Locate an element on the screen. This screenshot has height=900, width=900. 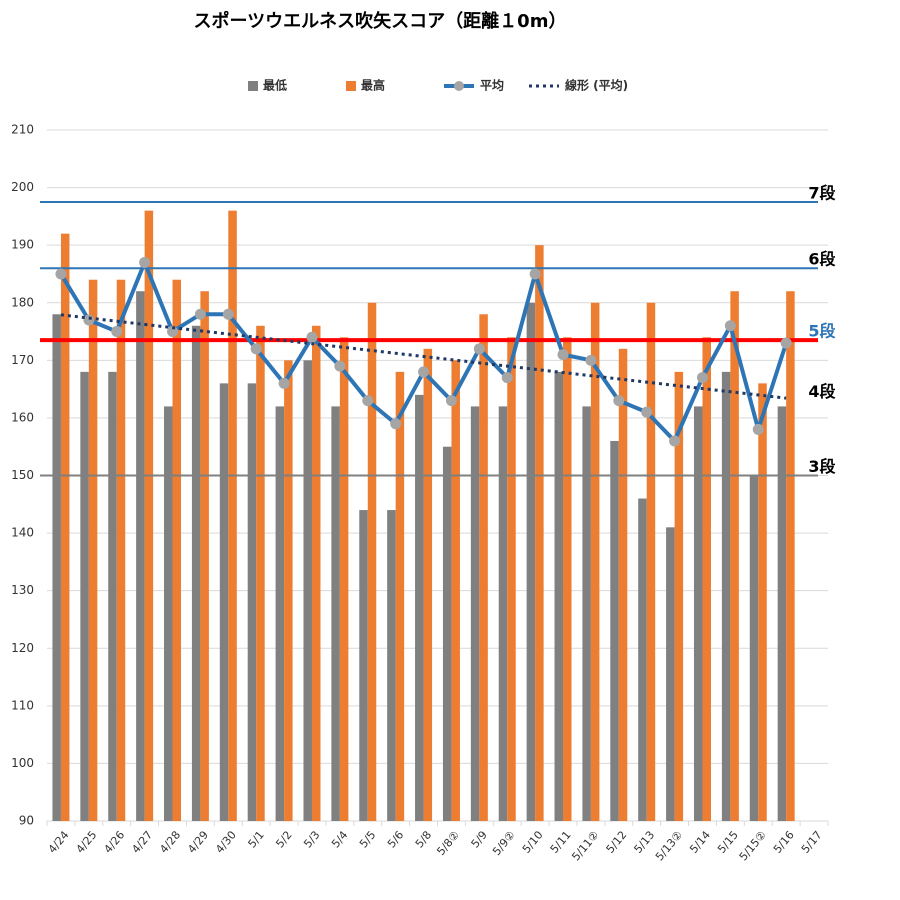
x-tick-label: 5/9 is located at coordinates (479, 839).